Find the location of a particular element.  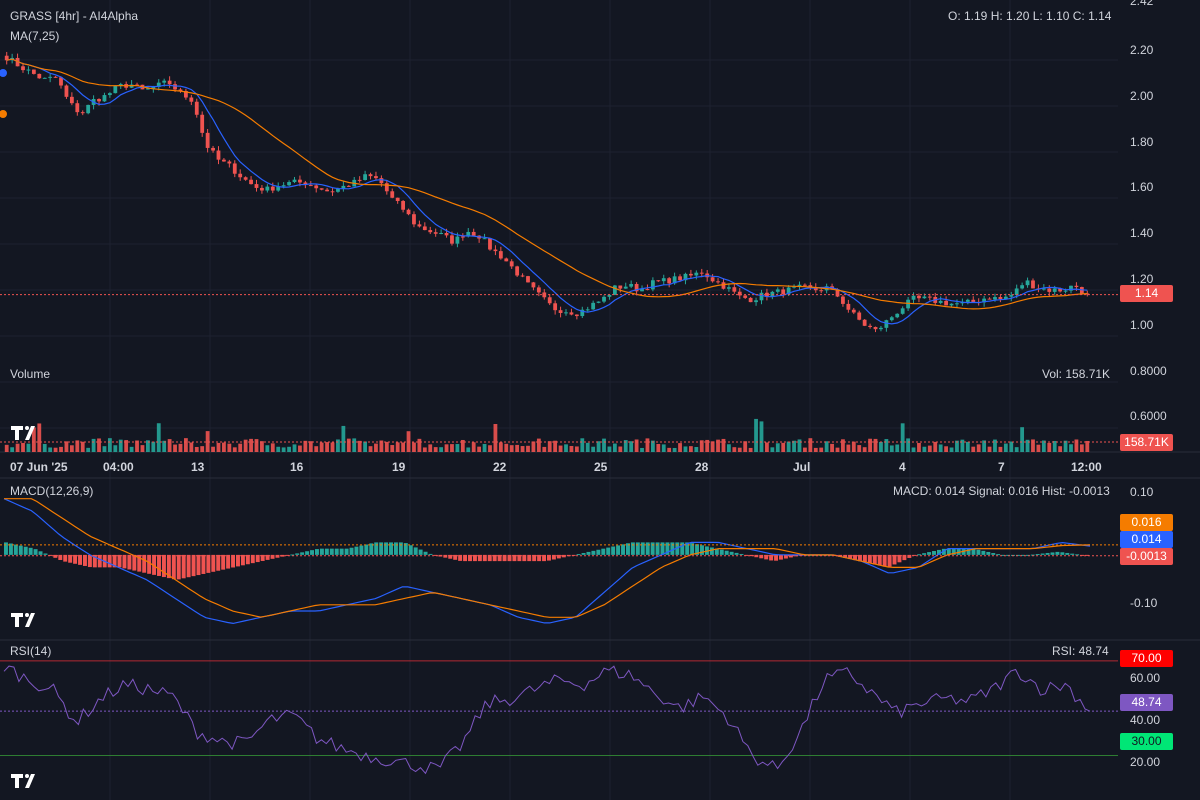

macd-signal-line is located at coordinates (547, 558).